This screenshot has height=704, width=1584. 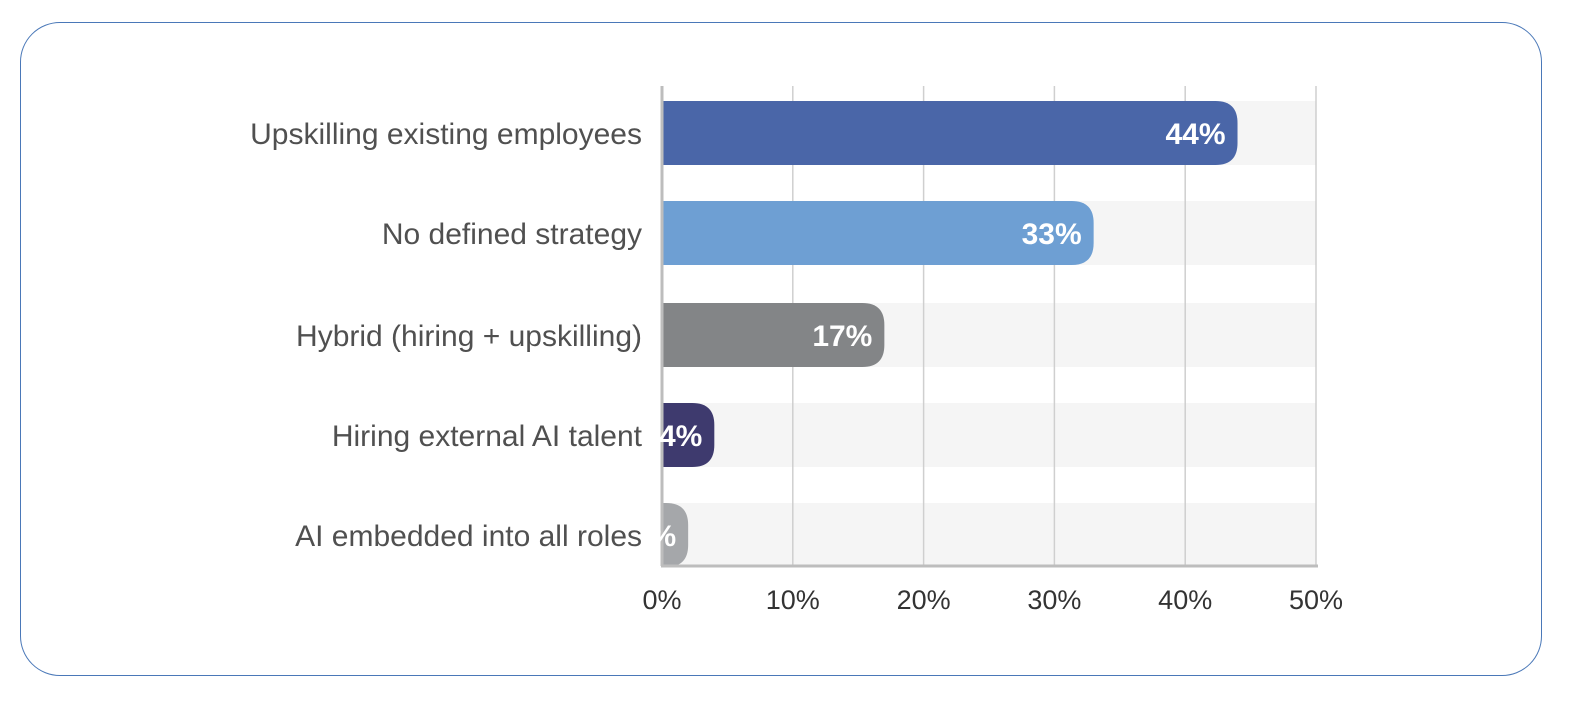 I want to click on x-tick-label: 40%, so click(x=1185, y=600).